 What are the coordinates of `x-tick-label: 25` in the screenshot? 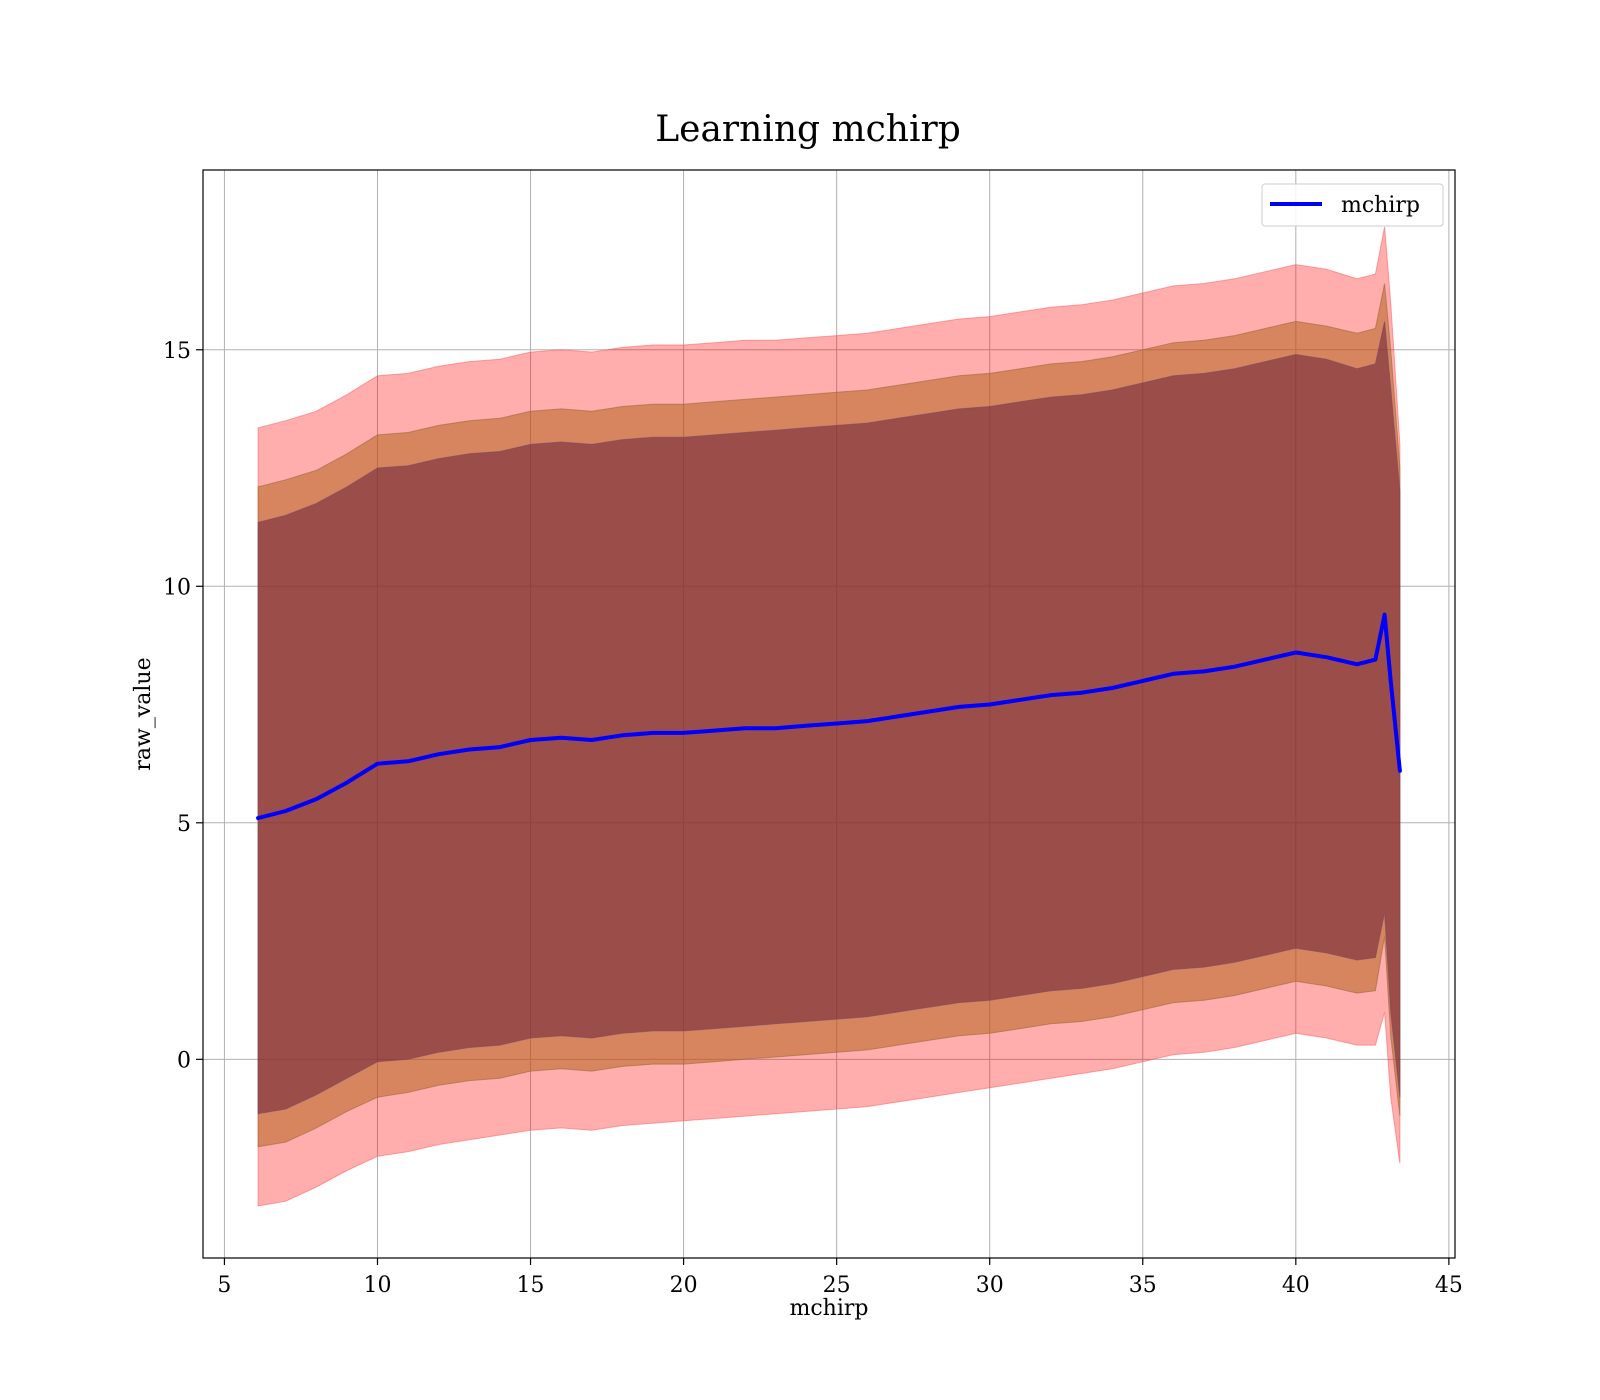 It's located at (837, 1285).